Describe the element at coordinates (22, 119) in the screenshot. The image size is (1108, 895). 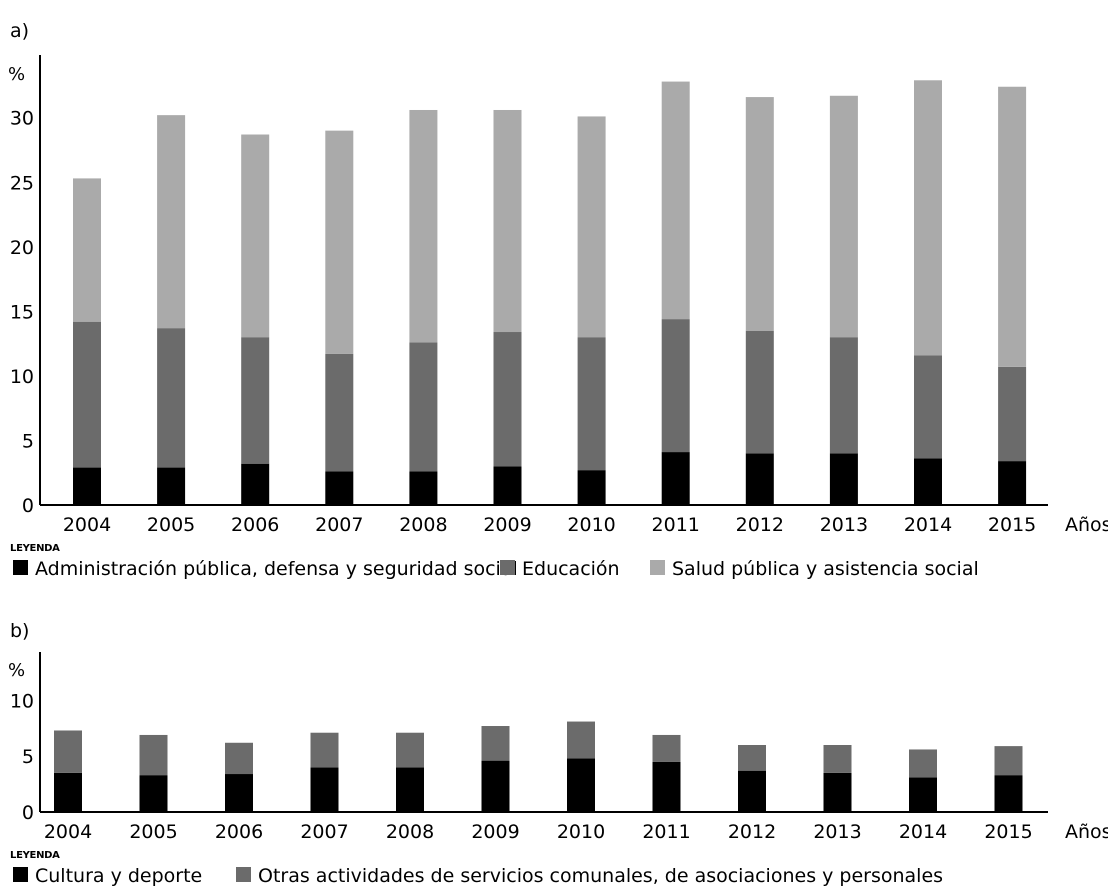
I see `y-tick-label: 30` at that location.